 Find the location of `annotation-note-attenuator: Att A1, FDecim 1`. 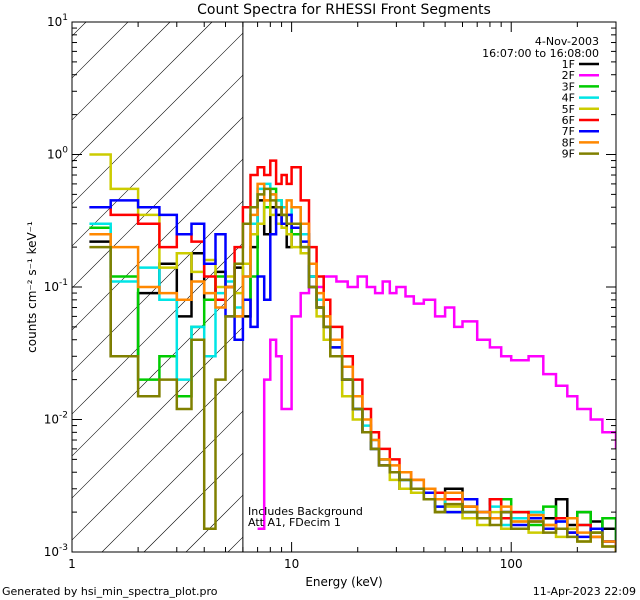

annotation-note-attenuator: Att A1, FDecim 1 is located at coordinates (294, 522).